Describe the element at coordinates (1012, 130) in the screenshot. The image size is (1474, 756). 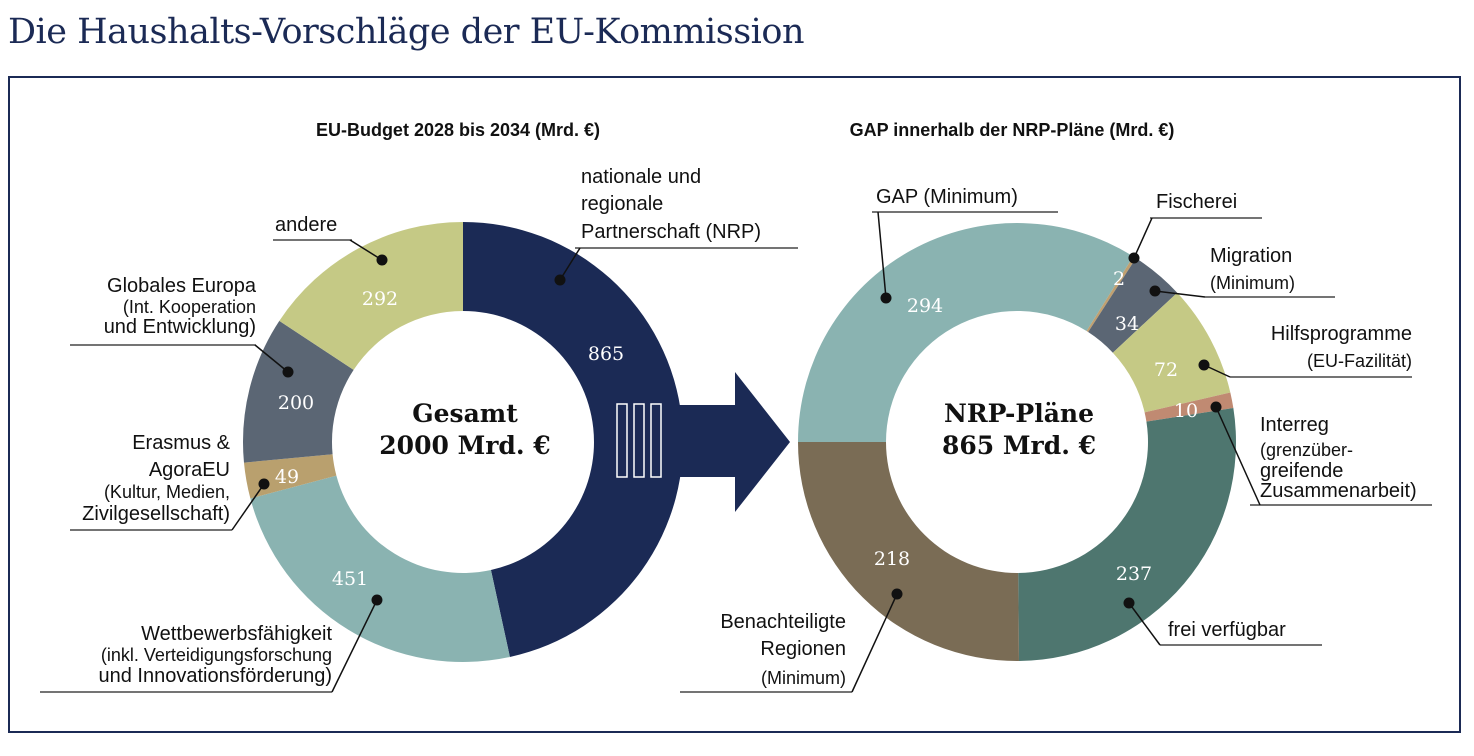
I see `chart-title: GAP innerhalb der NRP-Pläne (Mrd. €)` at that location.